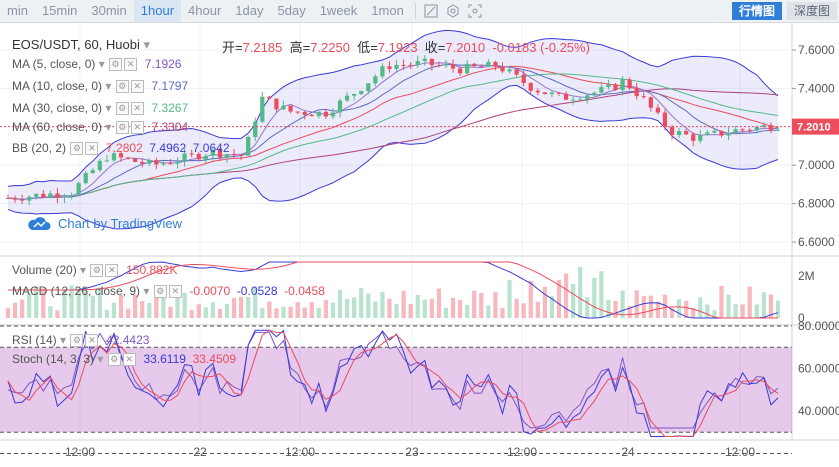 This screenshot has height=467, width=839. I want to click on ma30-label: MA (30, close, 0), so click(57, 108).